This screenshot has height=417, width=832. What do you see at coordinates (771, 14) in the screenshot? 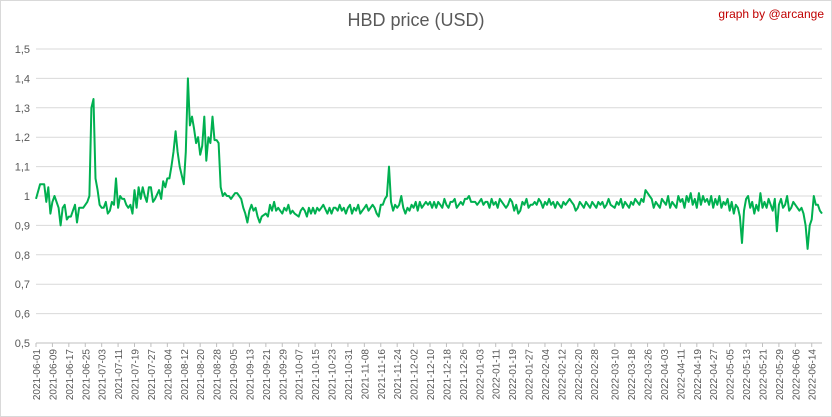
I see `chart-credit: graph by @arcange` at bounding box center [771, 14].